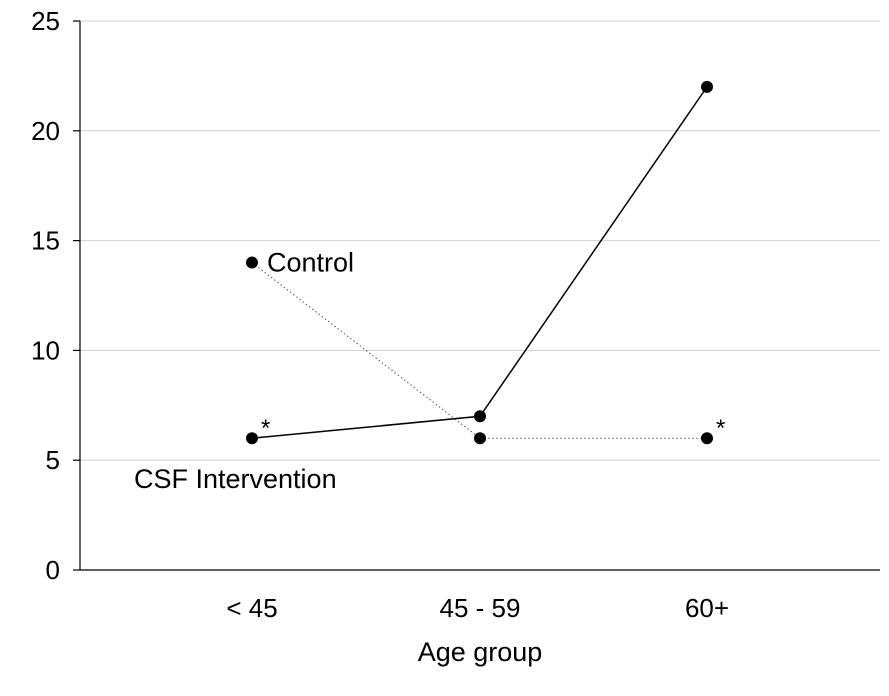 This screenshot has width=889, height=696. Describe the element at coordinates (45, 131) in the screenshot. I see `y-tick-label: 20` at that location.